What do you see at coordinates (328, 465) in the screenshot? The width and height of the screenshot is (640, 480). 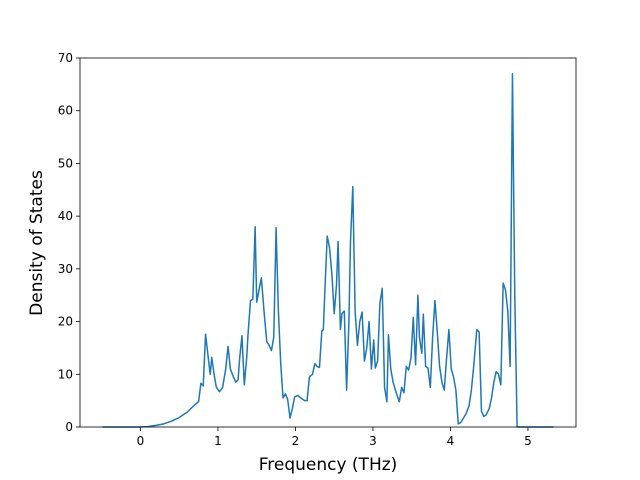 I see `x-axis-label: Frequency (THz)` at bounding box center [328, 465].